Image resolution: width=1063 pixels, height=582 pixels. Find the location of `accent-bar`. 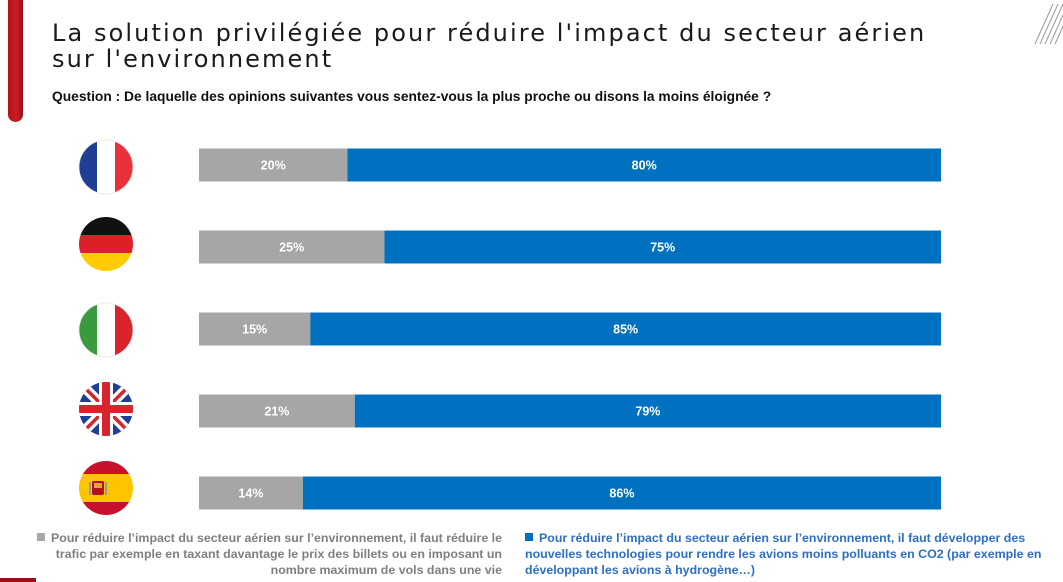

accent-bar is located at coordinates (15, 61).